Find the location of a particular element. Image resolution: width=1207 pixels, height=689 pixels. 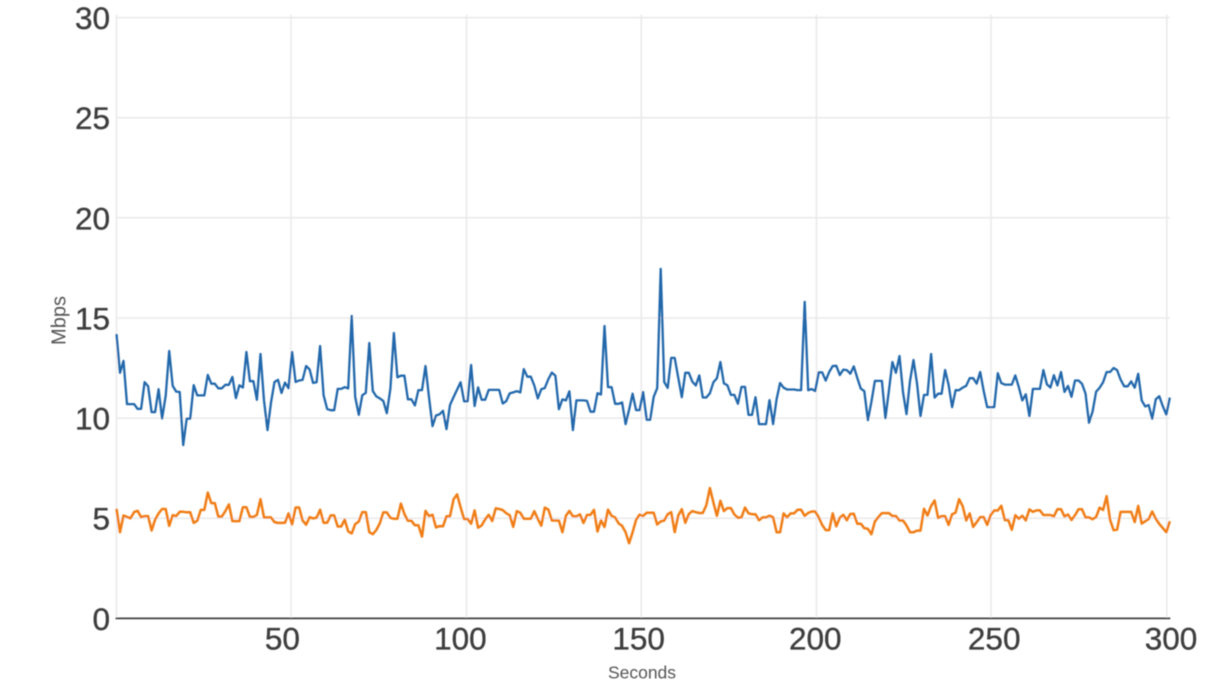

svg-text: 200 is located at coordinates (815, 638).